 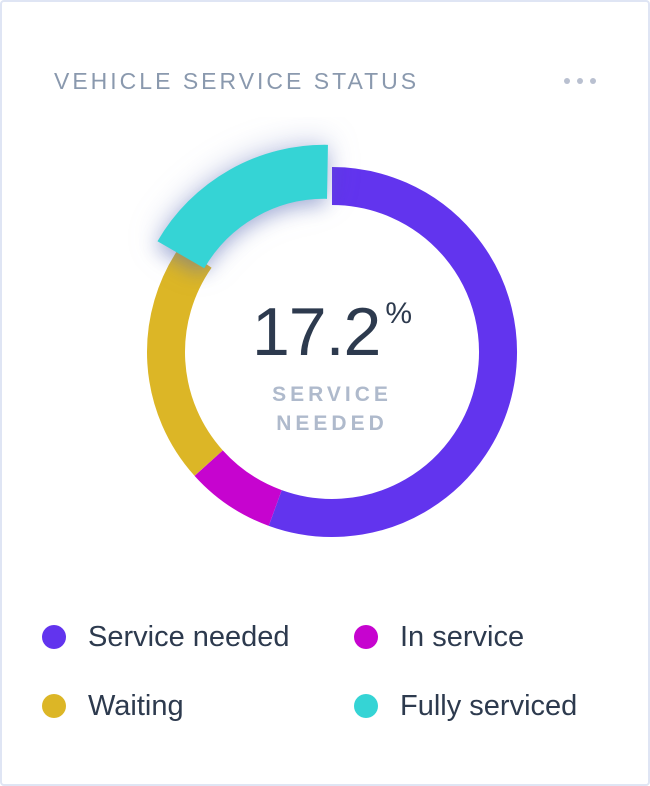 I want to click on legend-label-fully-serviced: Fully serviced, so click(x=489, y=706).